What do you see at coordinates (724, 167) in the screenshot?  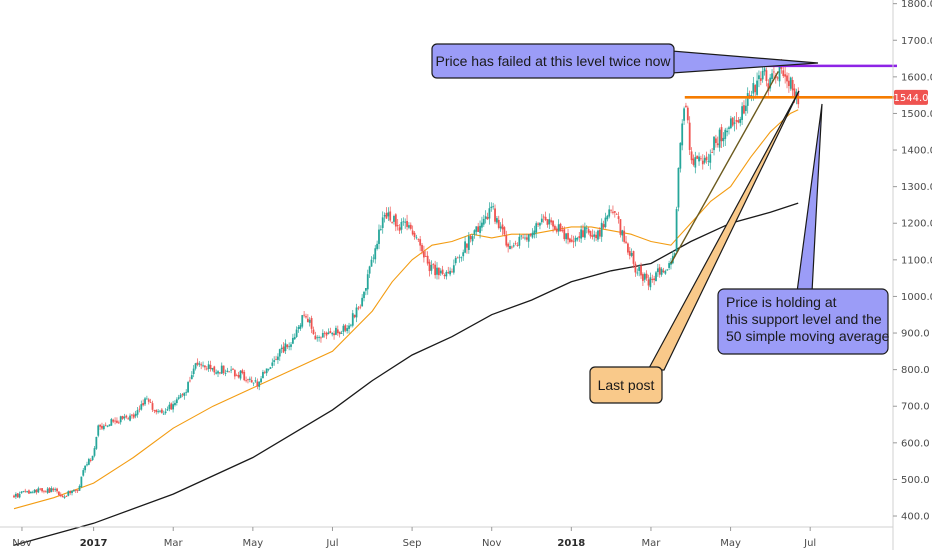 I see `trendline` at bounding box center [724, 167].